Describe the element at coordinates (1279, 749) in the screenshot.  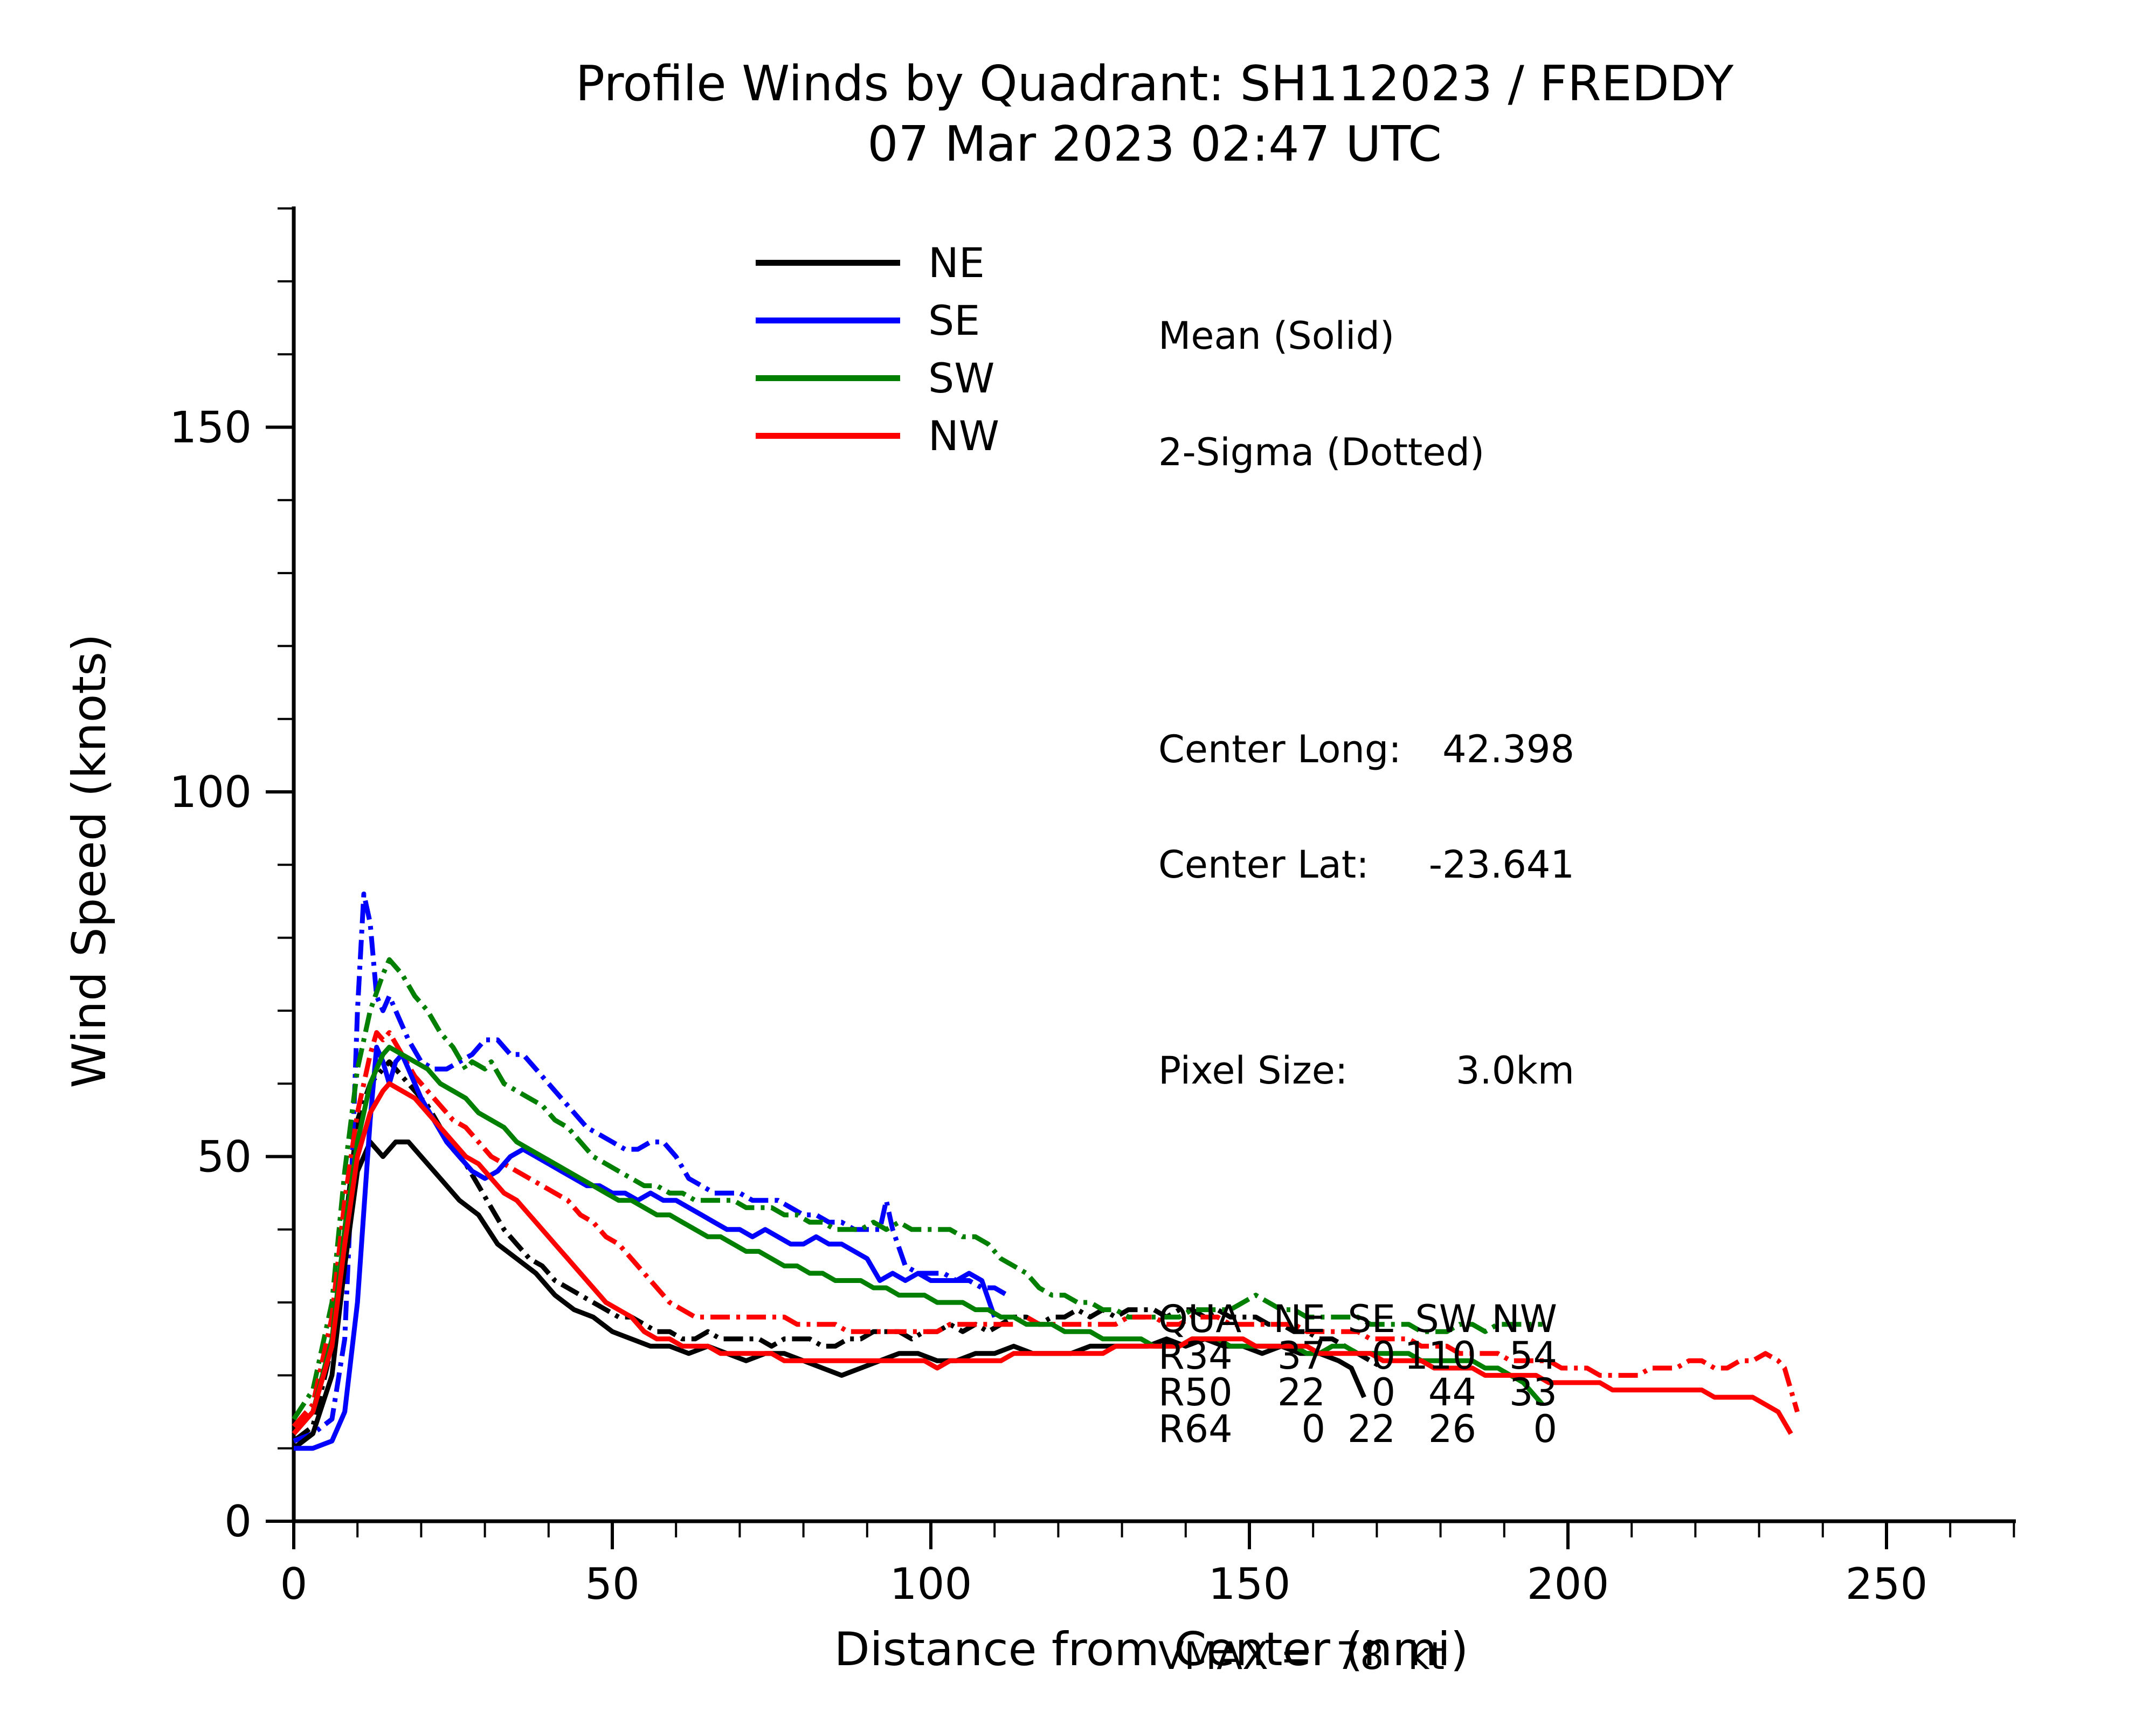
I see `center-long-label: Center Long:` at that location.